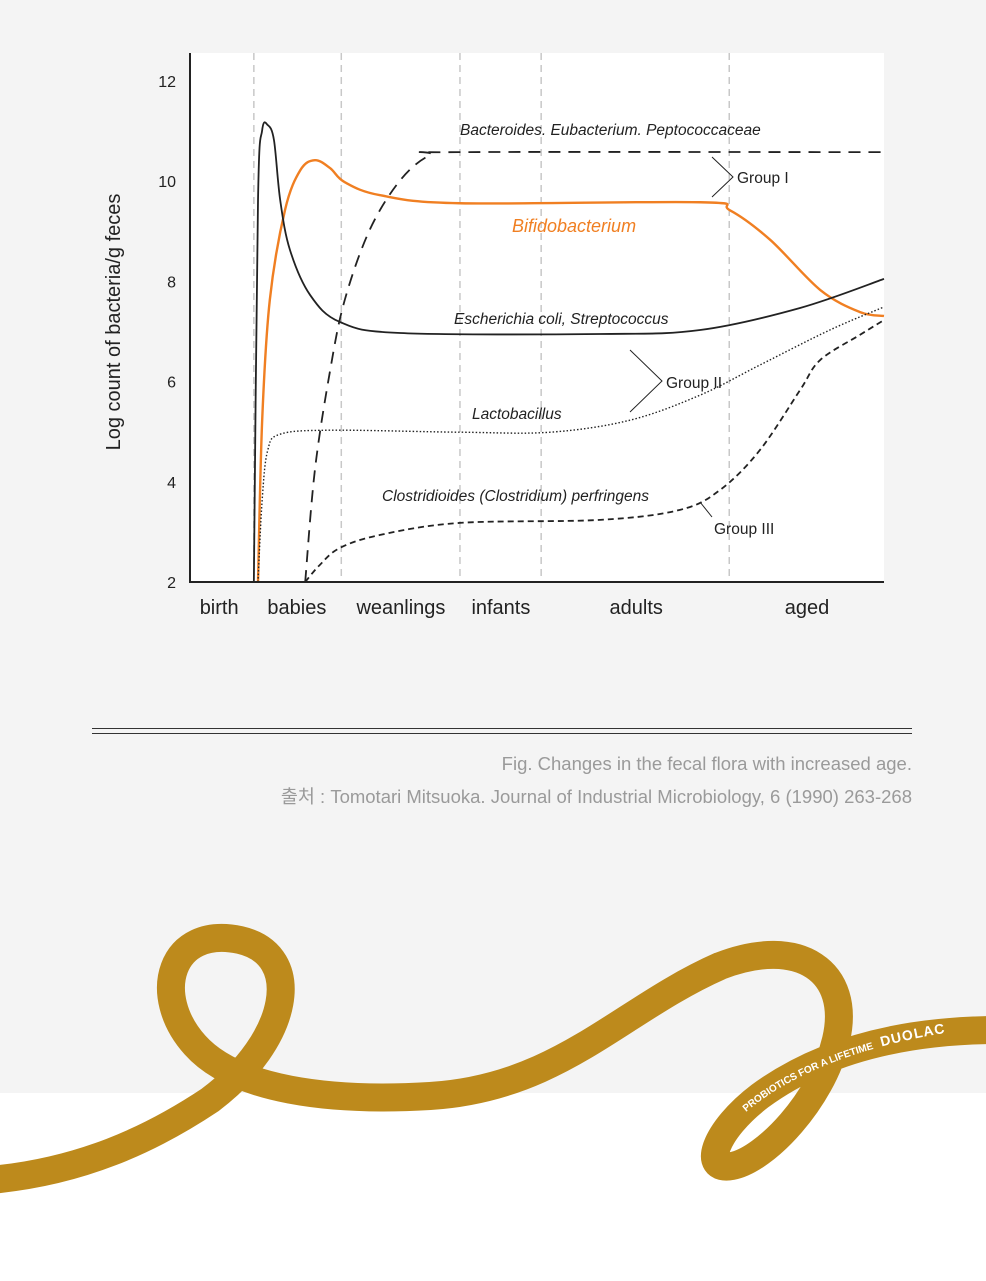 The image size is (986, 1281). What do you see at coordinates (517, 414) in the screenshot?
I see `label-lactobacillus: Lactobacillus` at bounding box center [517, 414].